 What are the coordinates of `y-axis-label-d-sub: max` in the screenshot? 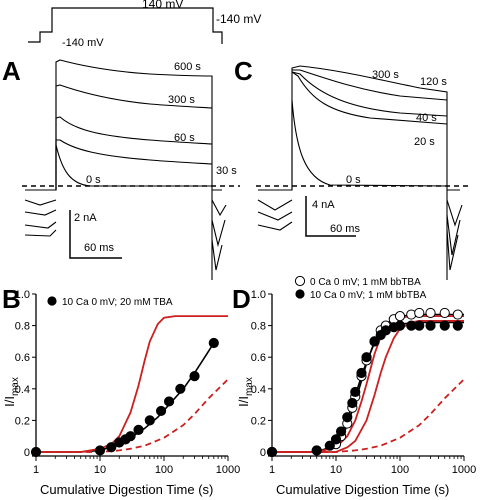 It's located at (249, 386).